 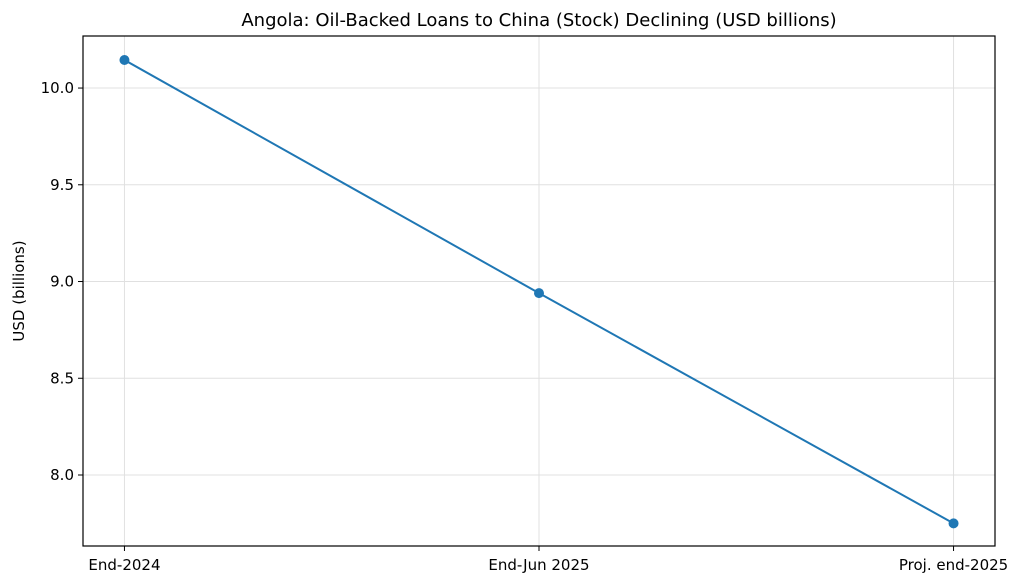 I want to click on y-tick-label: 10.0, so click(x=57, y=88).